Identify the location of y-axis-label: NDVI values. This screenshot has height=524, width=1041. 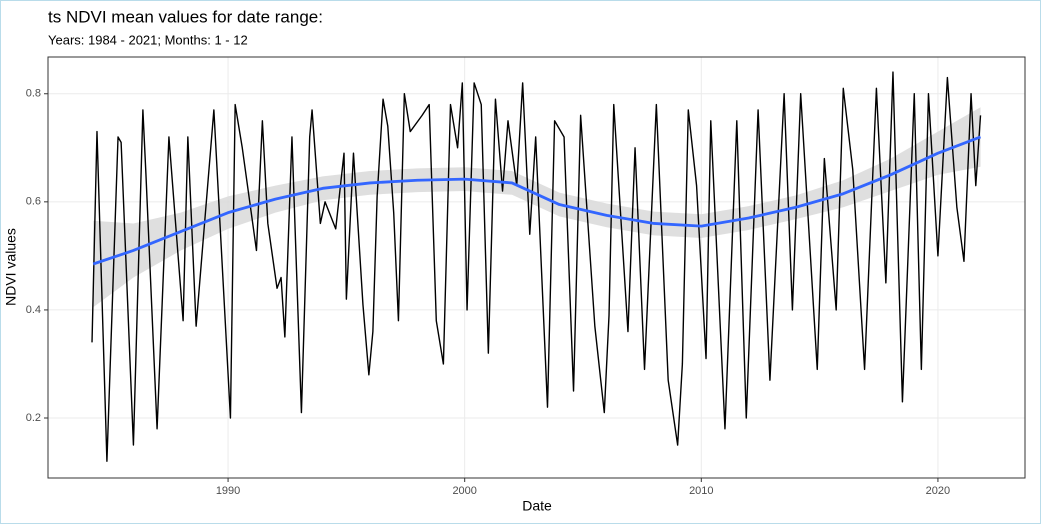
(11, 267).